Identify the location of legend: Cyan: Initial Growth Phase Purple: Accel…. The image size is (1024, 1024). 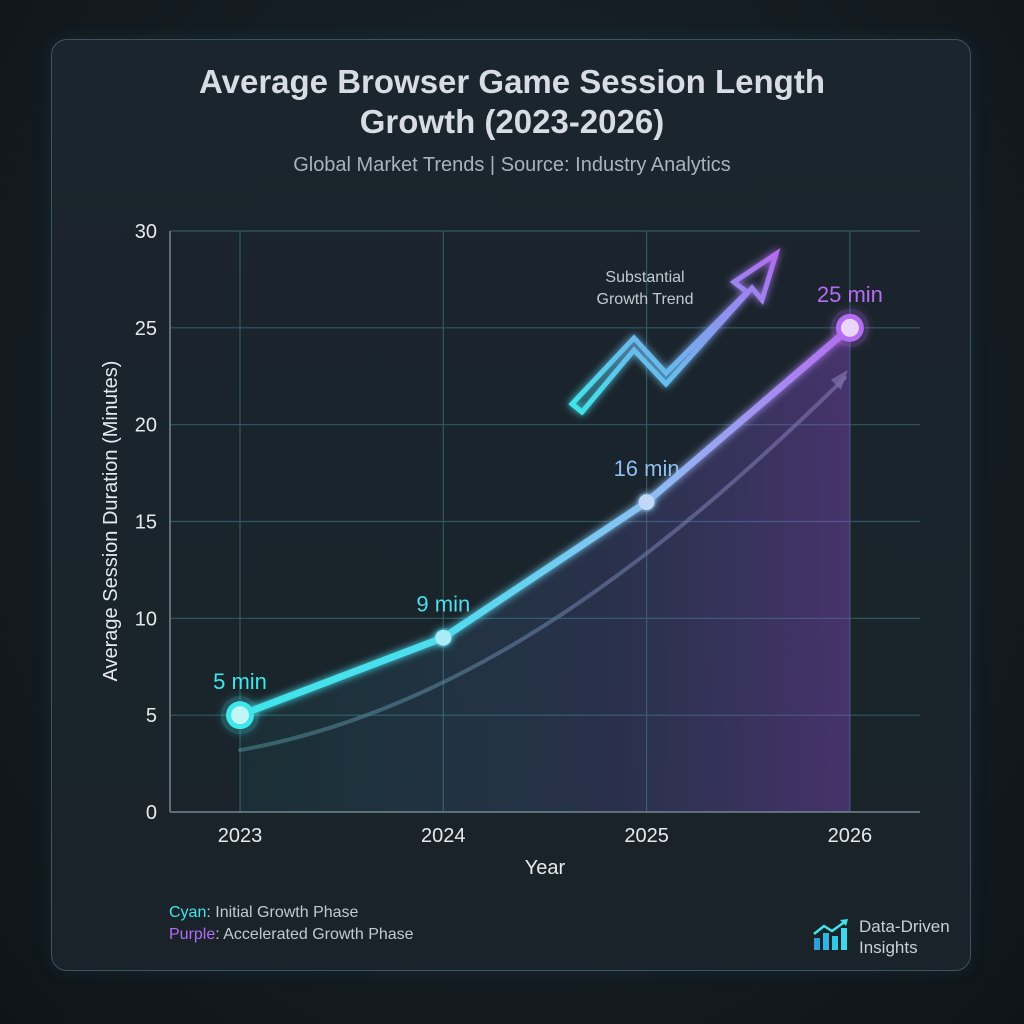
(291, 924).